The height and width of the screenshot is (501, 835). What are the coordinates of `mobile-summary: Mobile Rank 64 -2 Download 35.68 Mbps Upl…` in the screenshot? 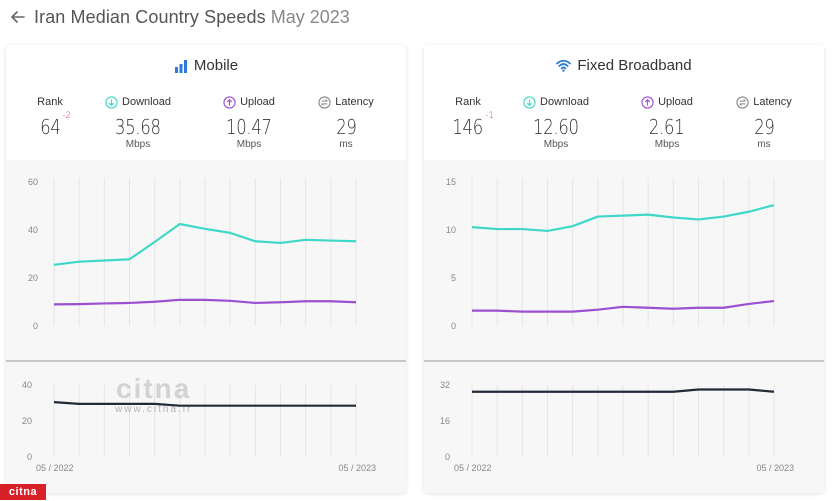 It's located at (206, 102).